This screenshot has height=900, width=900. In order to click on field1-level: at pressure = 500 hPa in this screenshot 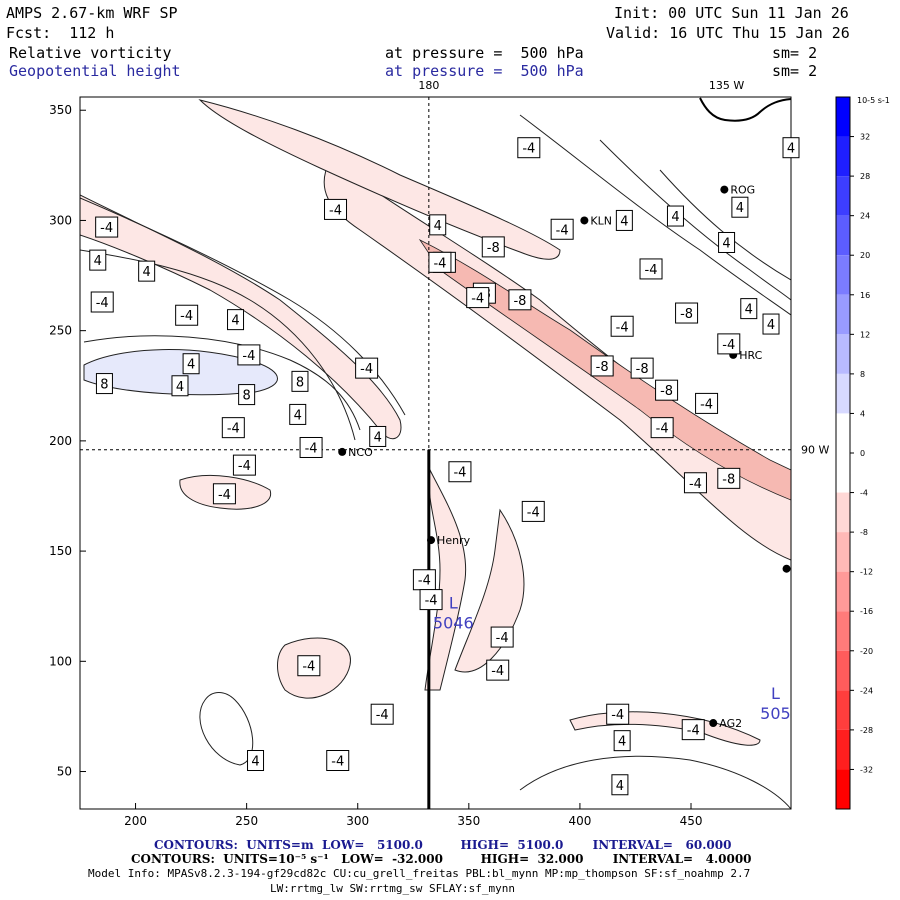, I will do `click(484, 53)`.